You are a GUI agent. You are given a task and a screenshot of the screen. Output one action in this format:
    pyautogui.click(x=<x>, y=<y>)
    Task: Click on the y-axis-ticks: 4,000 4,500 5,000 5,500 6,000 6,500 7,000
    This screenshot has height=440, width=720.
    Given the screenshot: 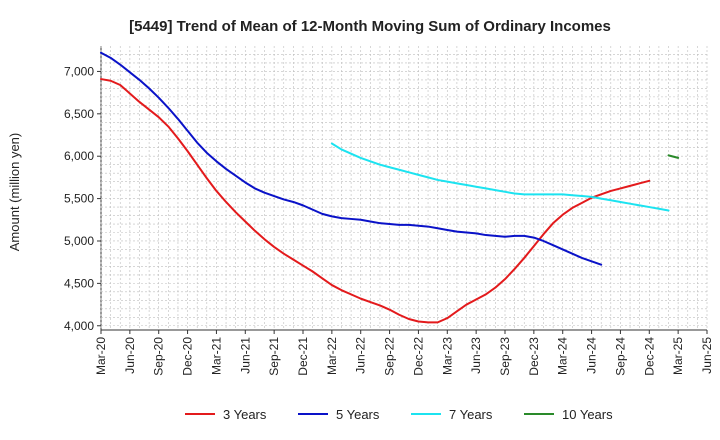 What is the action you would take?
    pyautogui.click(x=82, y=198)
    